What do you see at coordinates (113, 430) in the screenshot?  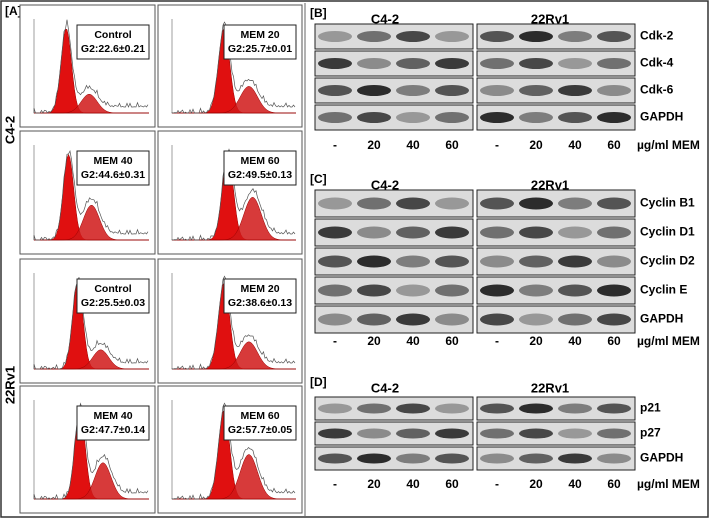 I see `g2-value: G2:47.7±0.14` at bounding box center [113, 430].